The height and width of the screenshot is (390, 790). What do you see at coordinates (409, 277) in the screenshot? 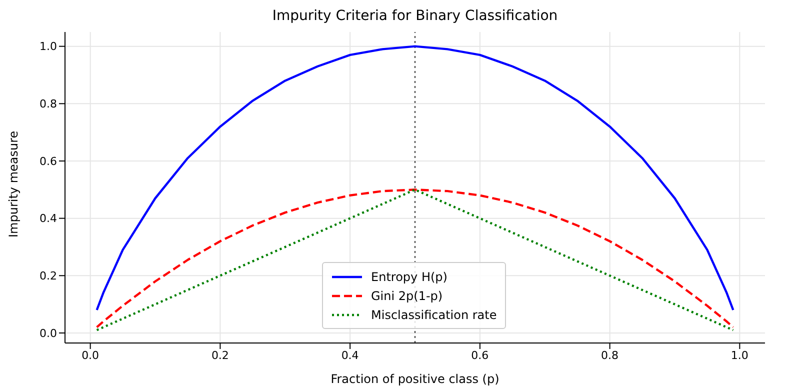
I see `legend-label: Entropy H(p)` at bounding box center [409, 277].